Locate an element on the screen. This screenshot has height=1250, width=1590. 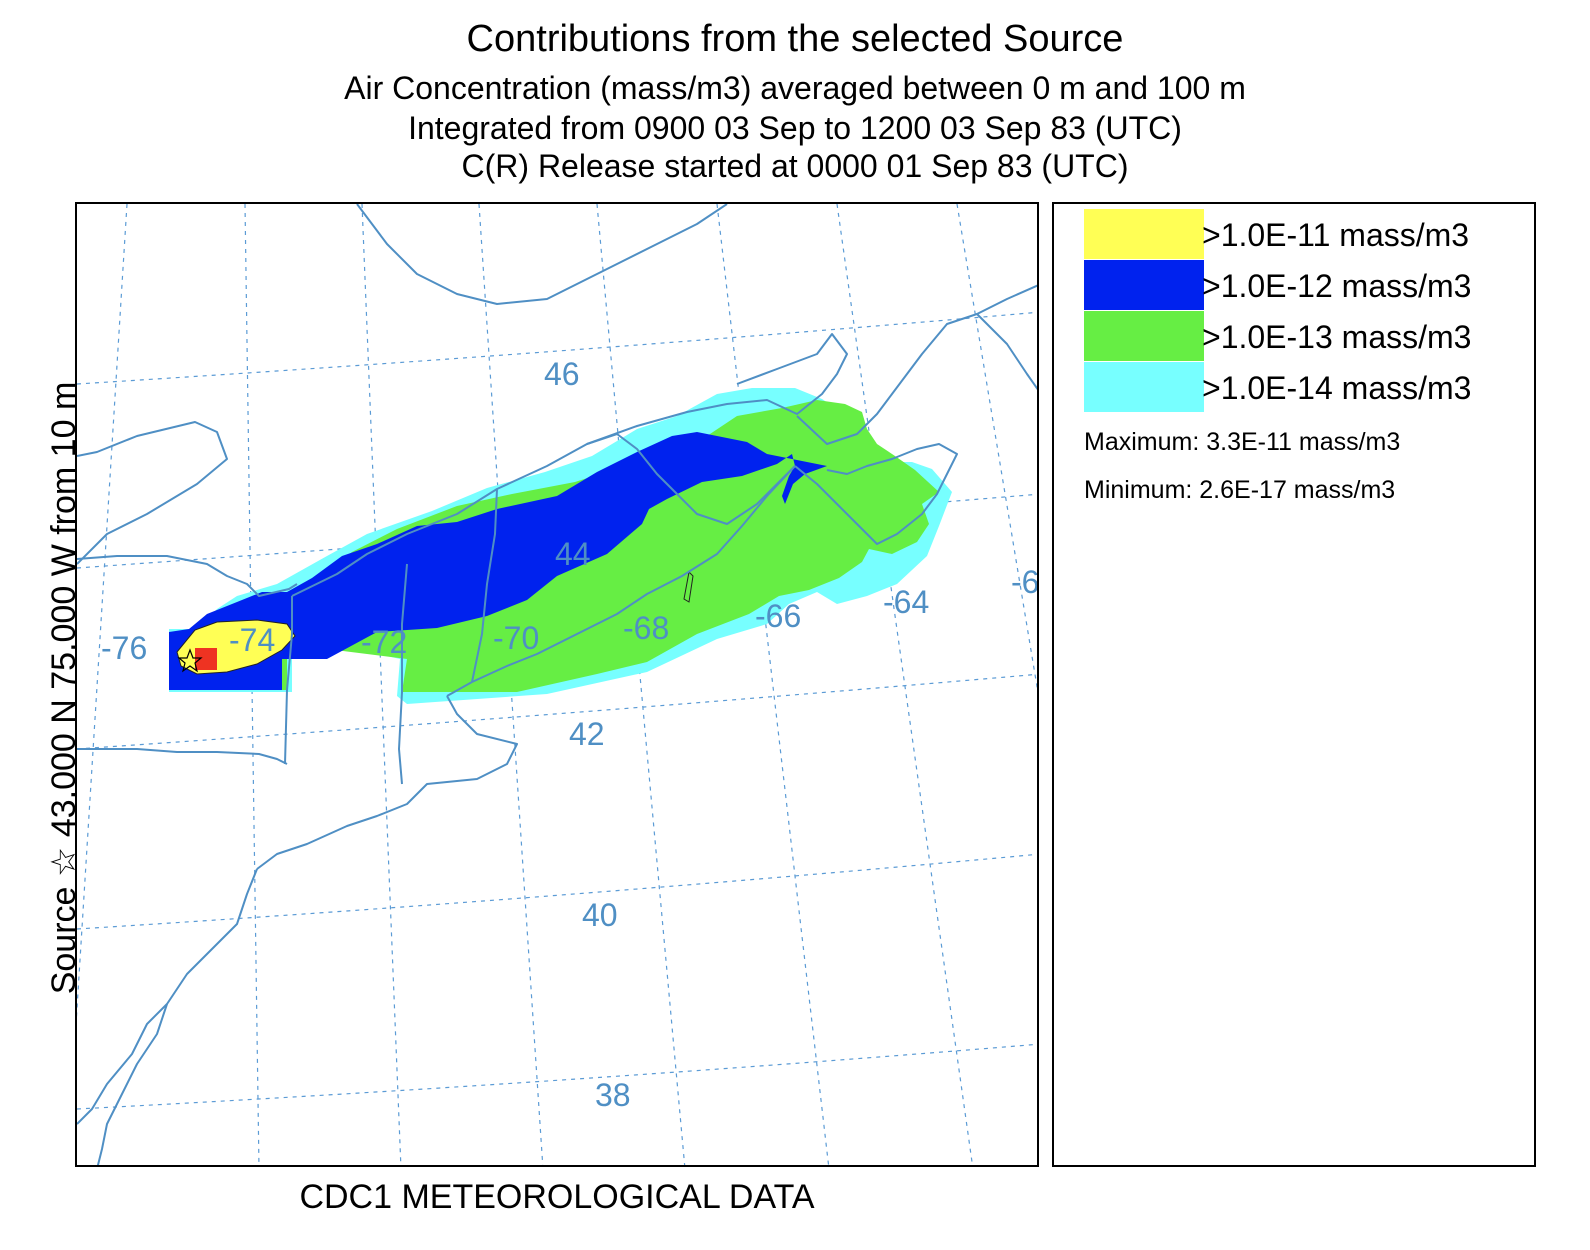
minimum-value: Minimum: 2.6E-17 mass/m3 is located at coordinates (1240, 490).